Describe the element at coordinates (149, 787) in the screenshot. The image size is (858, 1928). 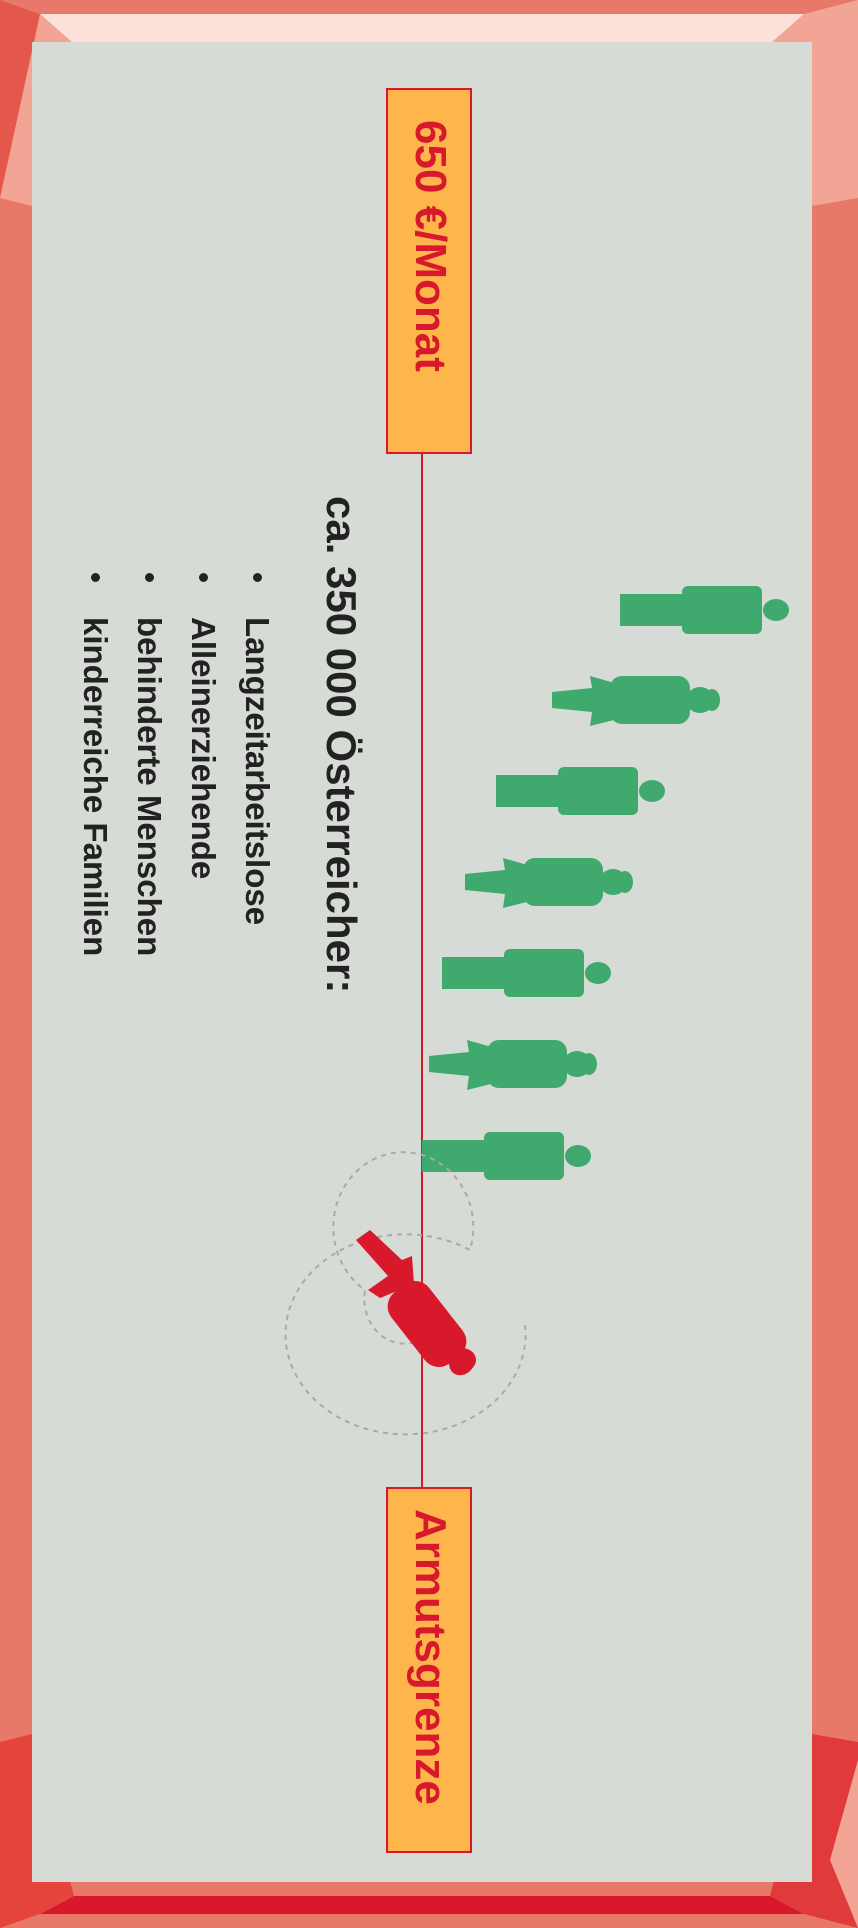
I see `list-item: behinderte Menschen` at that location.